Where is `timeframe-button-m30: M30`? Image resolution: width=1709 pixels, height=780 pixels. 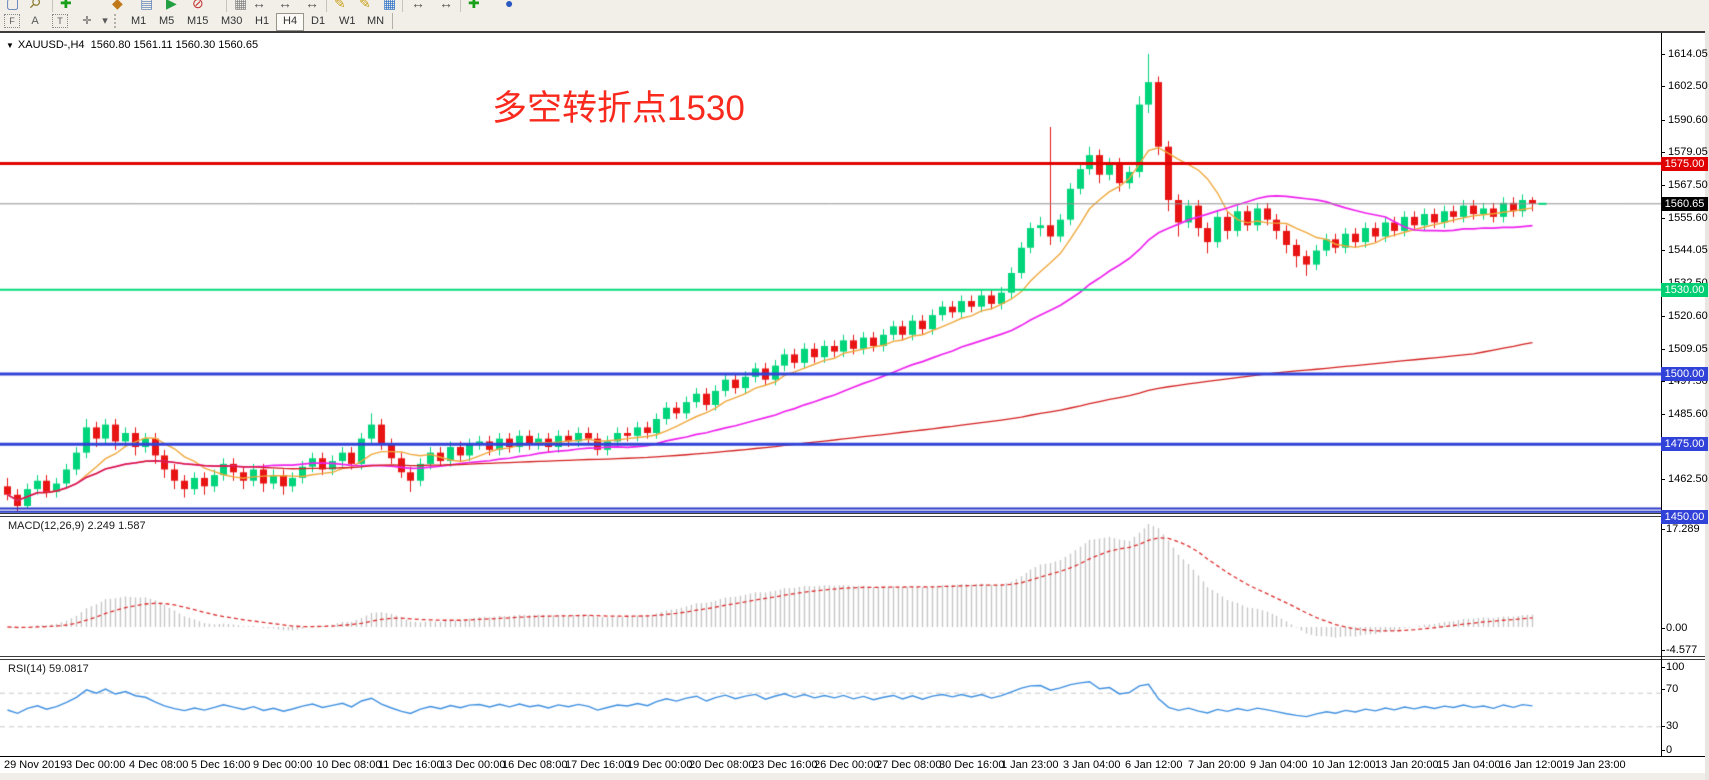
timeframe-button-m30: M30 is located at coordinates (232, 21).